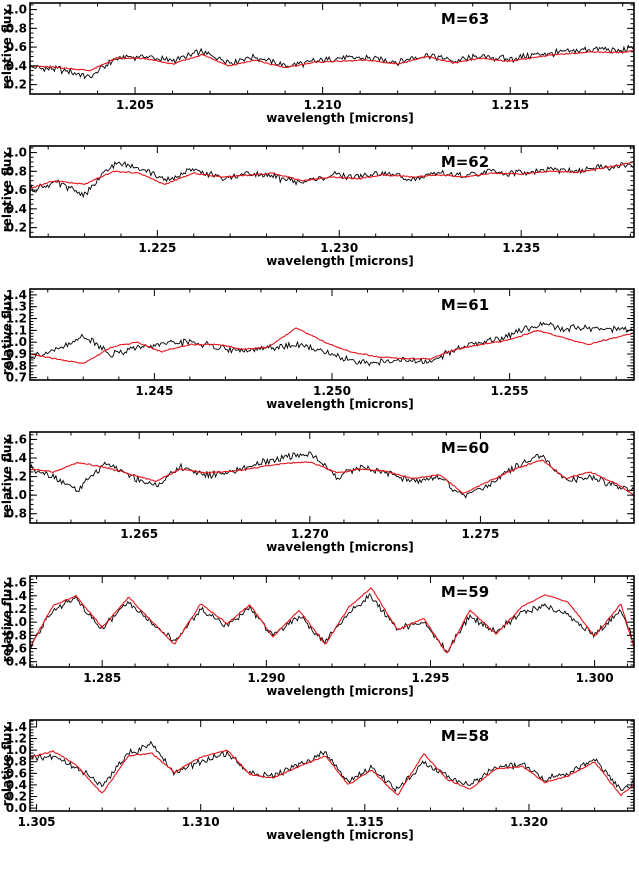 This screenshot has width=639, height=869. Describe the element at coordinates (480, 534) in the screenshot. I see `x-tick-label: 1.275` at that location.